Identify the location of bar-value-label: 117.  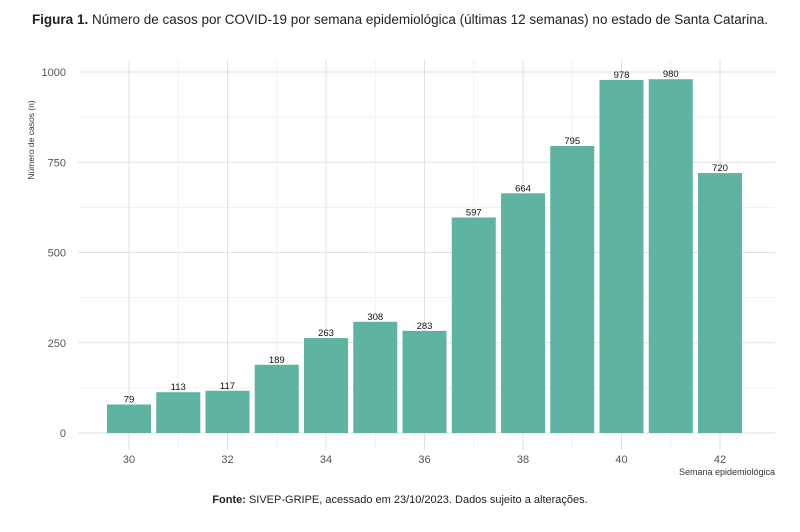
(227, 386).